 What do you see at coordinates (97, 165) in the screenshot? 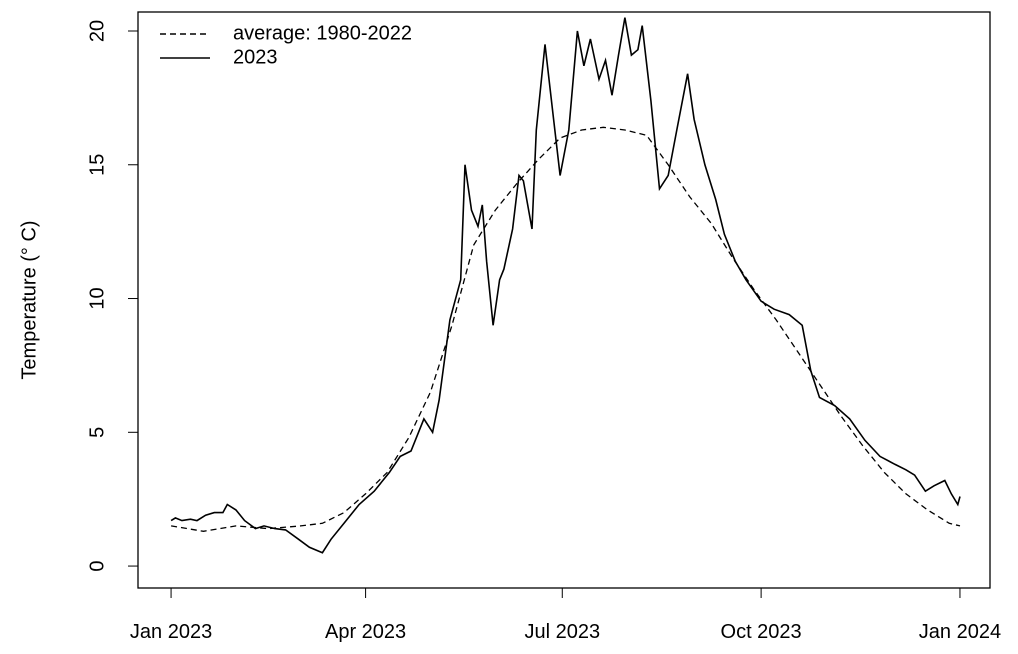
I see `y-tick-label: 15` at bounding box center [97, 165].